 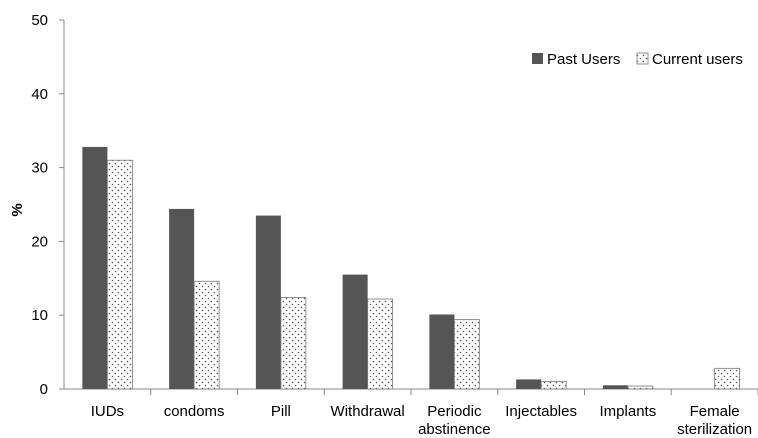 What do you see at coordinates (697, 59) in the screenshot?
I see `legend-label-current-users: Current users` at bounding box center [697, 59].